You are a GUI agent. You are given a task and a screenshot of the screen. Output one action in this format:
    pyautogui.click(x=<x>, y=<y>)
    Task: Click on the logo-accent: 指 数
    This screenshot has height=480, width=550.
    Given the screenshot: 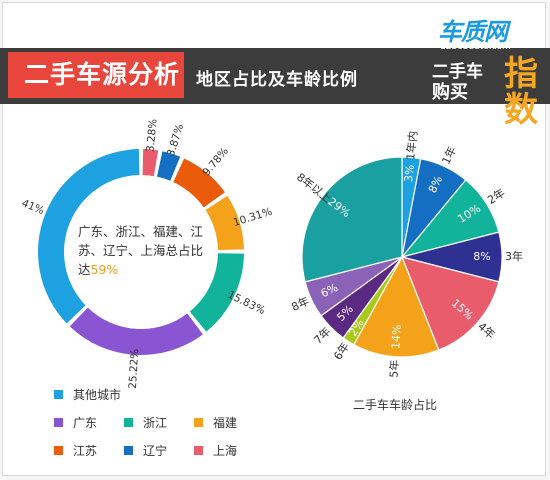 What is the action you would take?
    pyautogui.click(x=521, y=92)
    